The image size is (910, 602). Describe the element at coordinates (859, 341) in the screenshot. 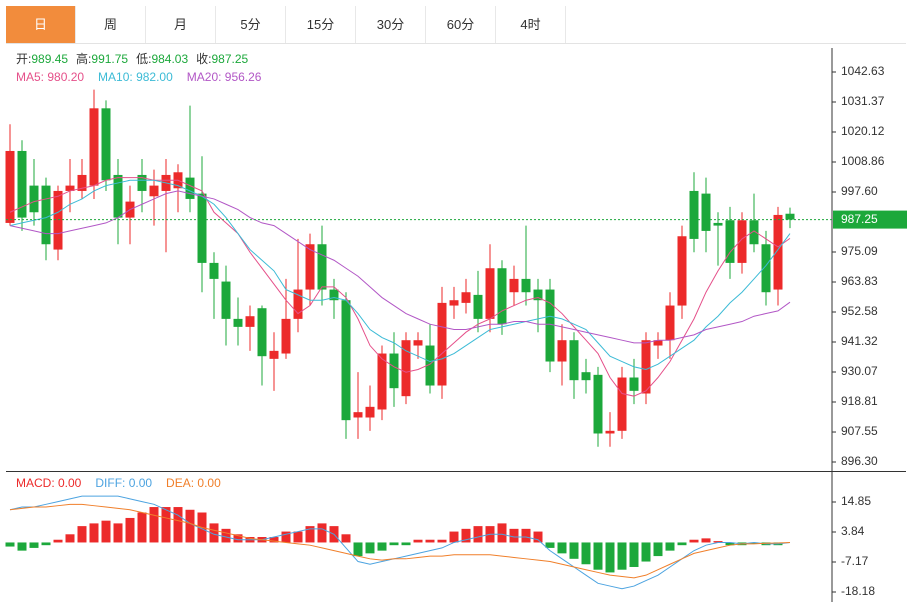

I see `y-tick-label: 941.32` at that location.